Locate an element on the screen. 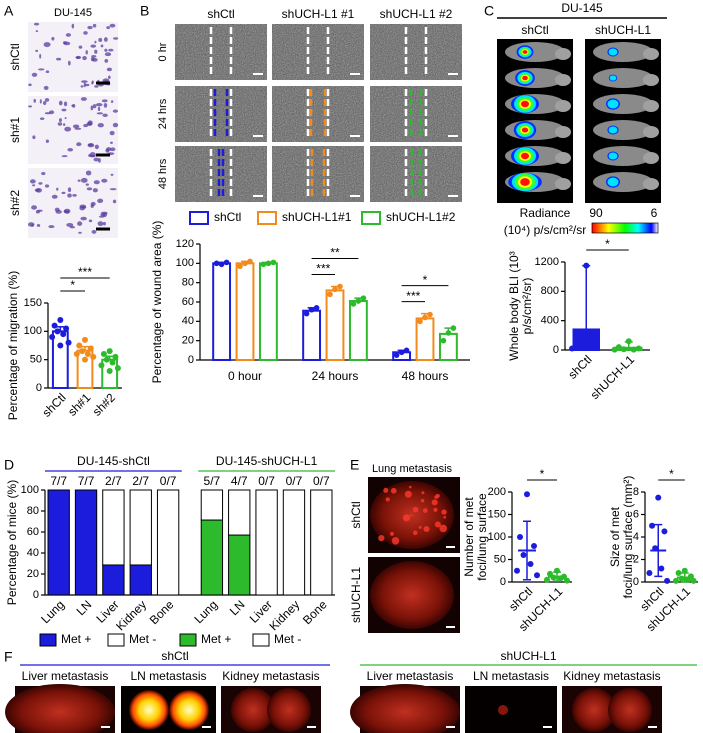  fraction-label: 2/7 is located at coordinates (140, 481).